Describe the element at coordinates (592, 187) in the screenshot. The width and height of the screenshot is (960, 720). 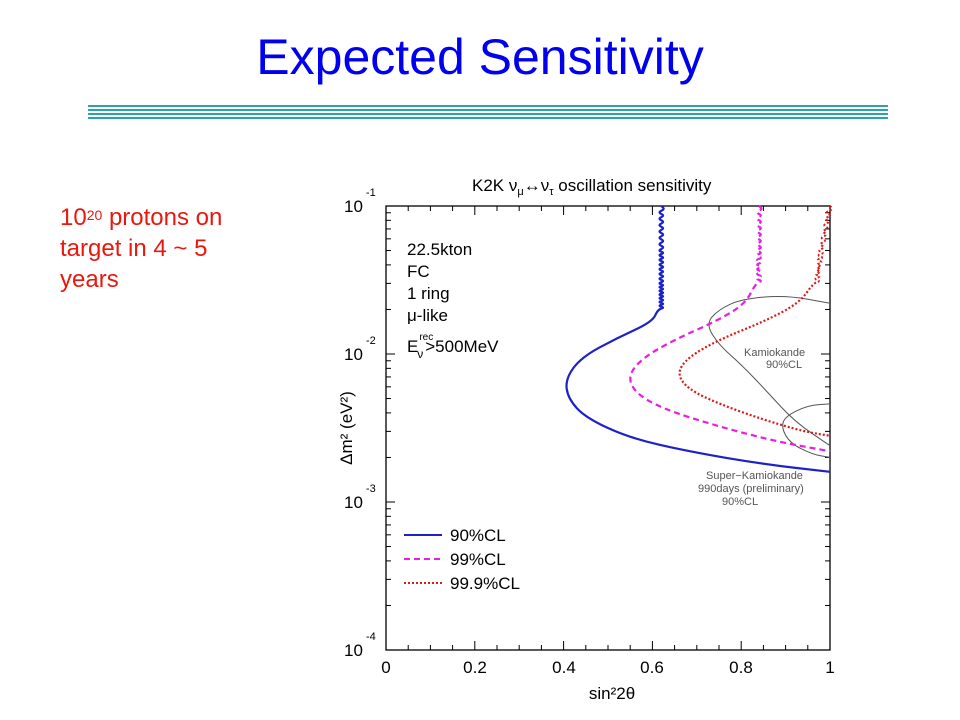
I see `chart-title: K2K νμ↔ντ oscillation sensitivity` at that location.